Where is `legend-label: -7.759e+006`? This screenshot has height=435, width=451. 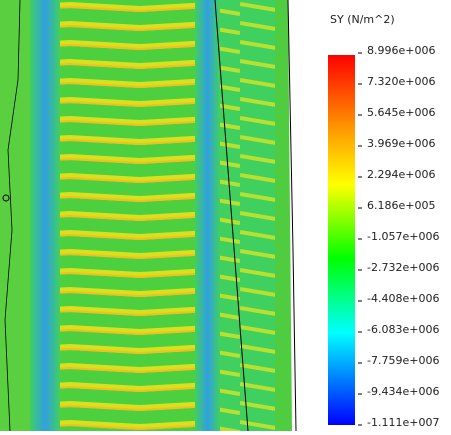
legend-label: -7.759e+006 is located at coordinates (403, 360).